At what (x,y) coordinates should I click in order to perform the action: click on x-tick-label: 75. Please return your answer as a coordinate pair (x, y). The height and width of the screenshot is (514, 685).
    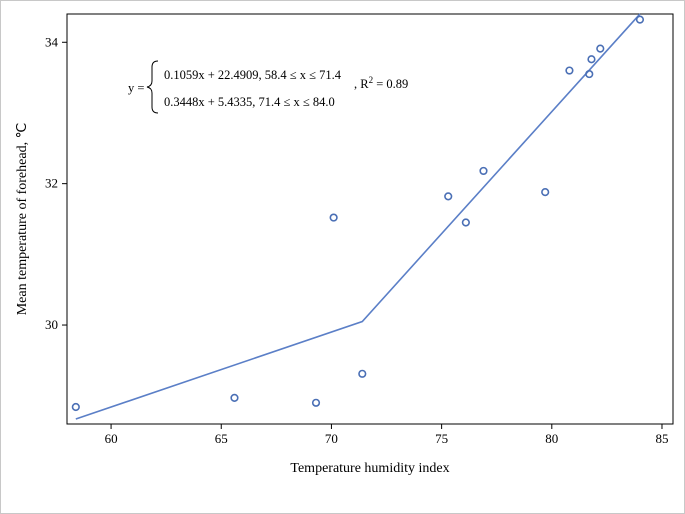
    Looking at the image, I should click on (441, 438).